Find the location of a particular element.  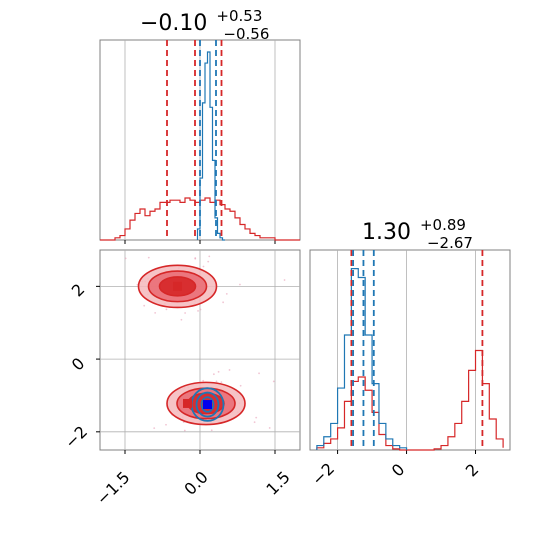

y-tick-label-3: −2 is located at coordinates (76, 437).